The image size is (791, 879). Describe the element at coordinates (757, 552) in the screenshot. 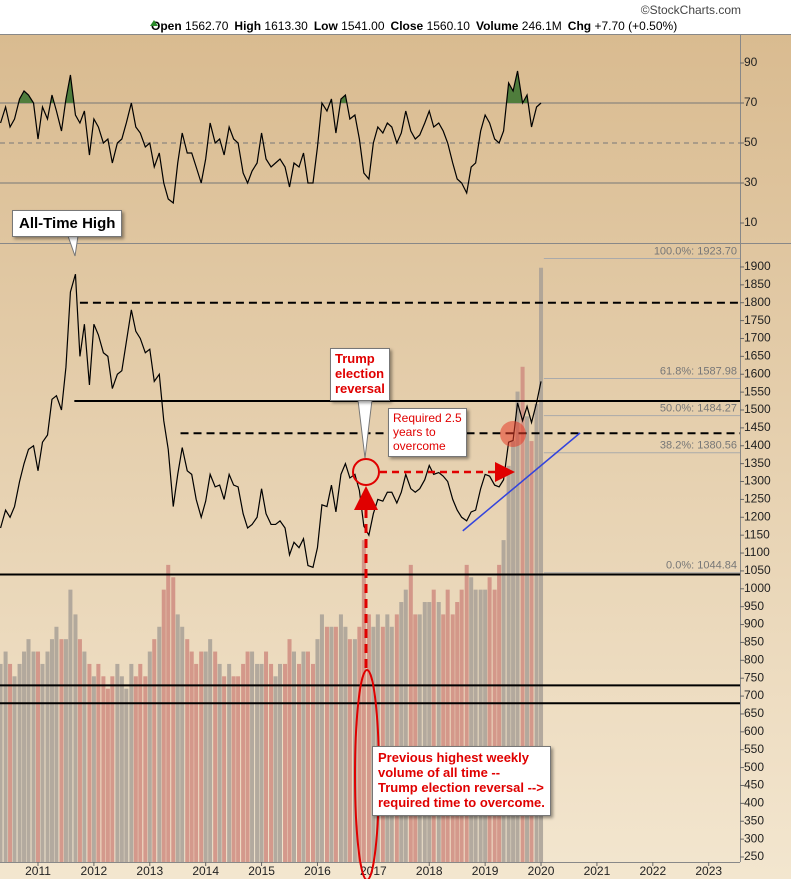

I see `y-tick-label: 1100` at that location.